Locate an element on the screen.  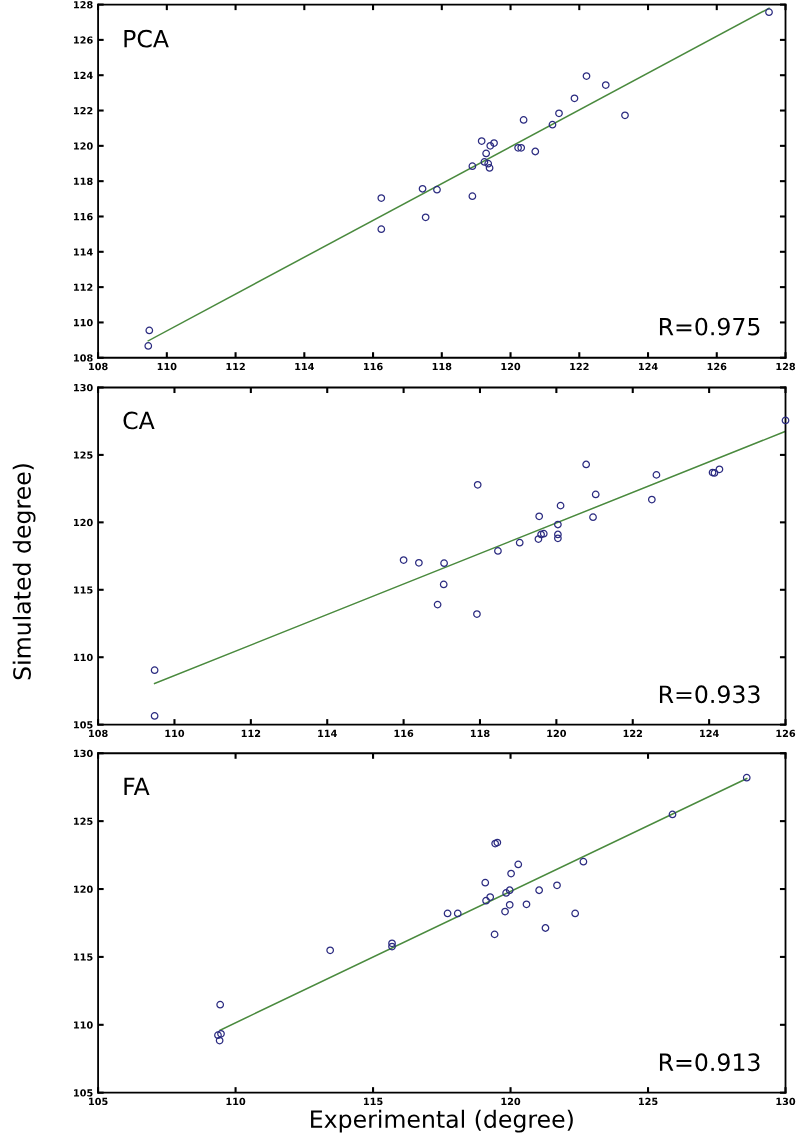
x-tick-label: 125 is located at coordinates (648, 1101).